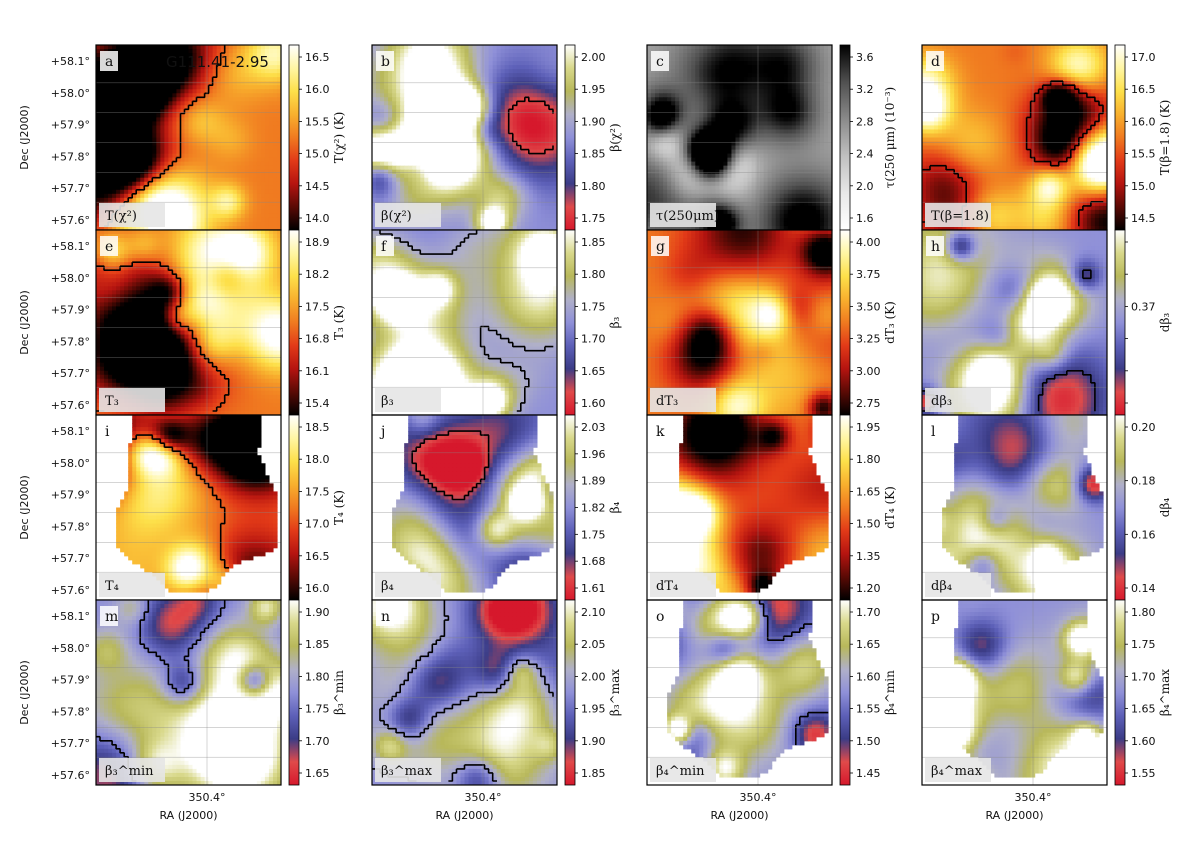 The image size is (1200, 842). What do you see at coordinates (1013, 153) in the screenshot?
I see `contour-d` at bounding box center [1013, 153].